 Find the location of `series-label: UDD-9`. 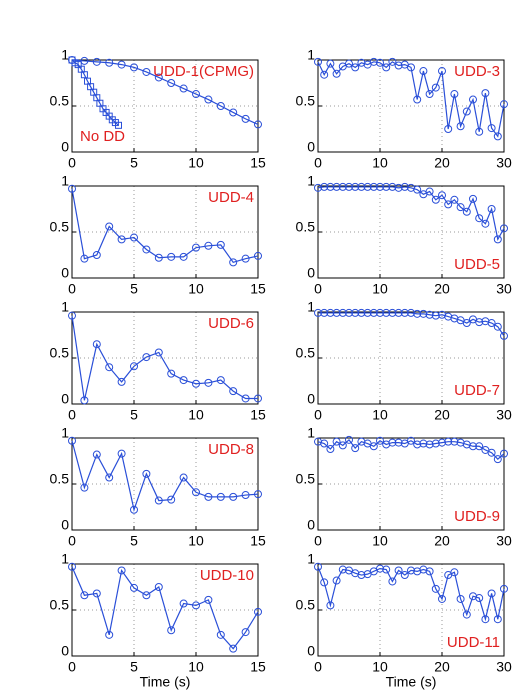

series-label: UDD-9 is located at coordinates (477, 516).